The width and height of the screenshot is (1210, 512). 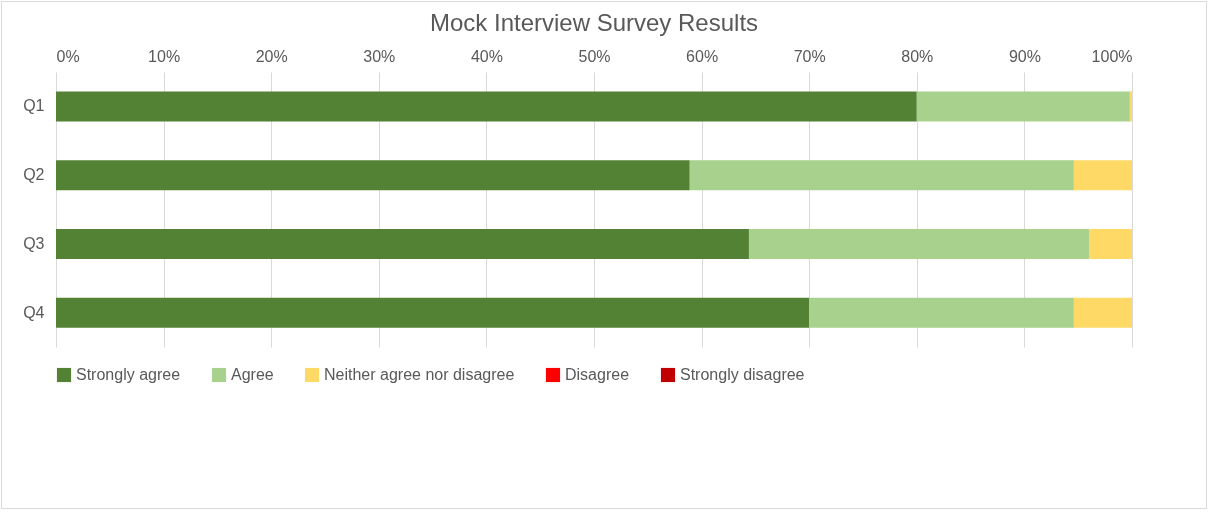 I want to click on legend-label: Disagree, so click(x=597, y=374).